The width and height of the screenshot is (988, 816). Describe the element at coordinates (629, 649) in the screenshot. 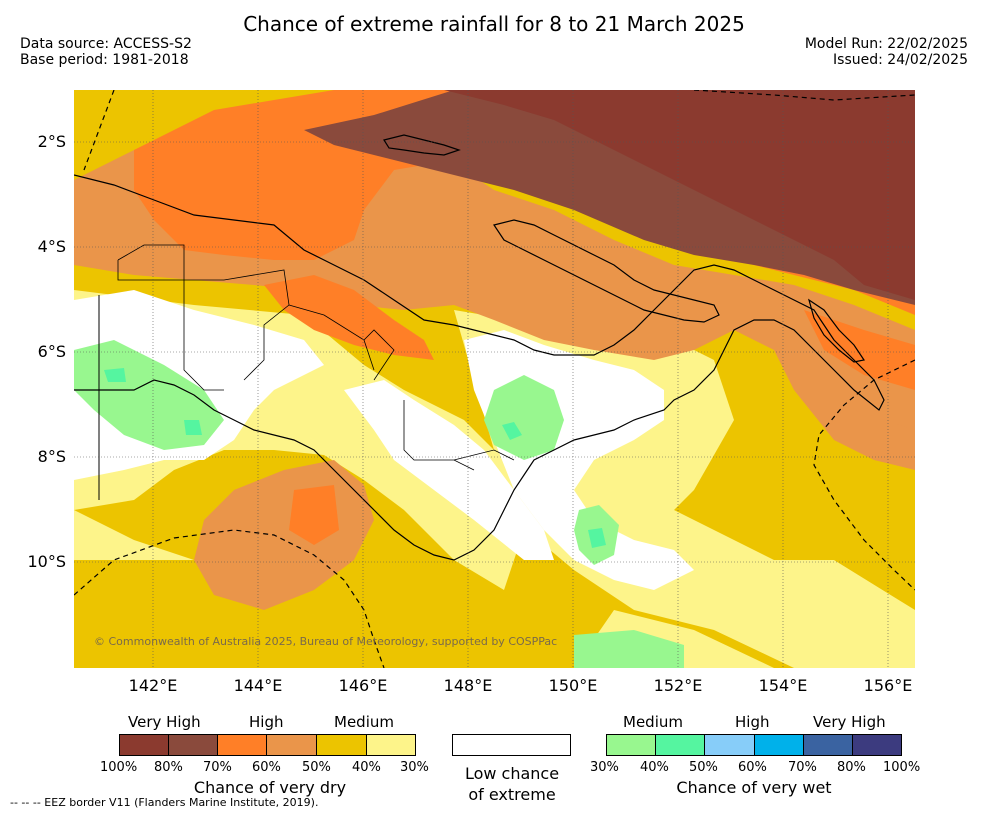

I see `wet-medium-region-south` at that location.